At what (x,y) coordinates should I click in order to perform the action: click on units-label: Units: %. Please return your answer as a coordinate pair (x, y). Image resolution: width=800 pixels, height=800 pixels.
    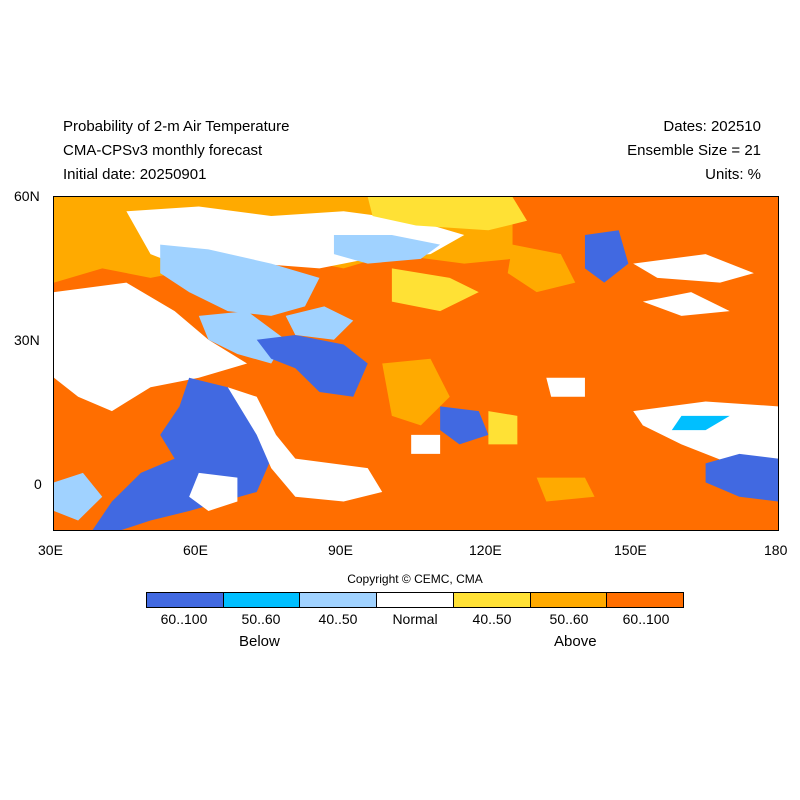
    Looking at the image, I should click on (733, 174).